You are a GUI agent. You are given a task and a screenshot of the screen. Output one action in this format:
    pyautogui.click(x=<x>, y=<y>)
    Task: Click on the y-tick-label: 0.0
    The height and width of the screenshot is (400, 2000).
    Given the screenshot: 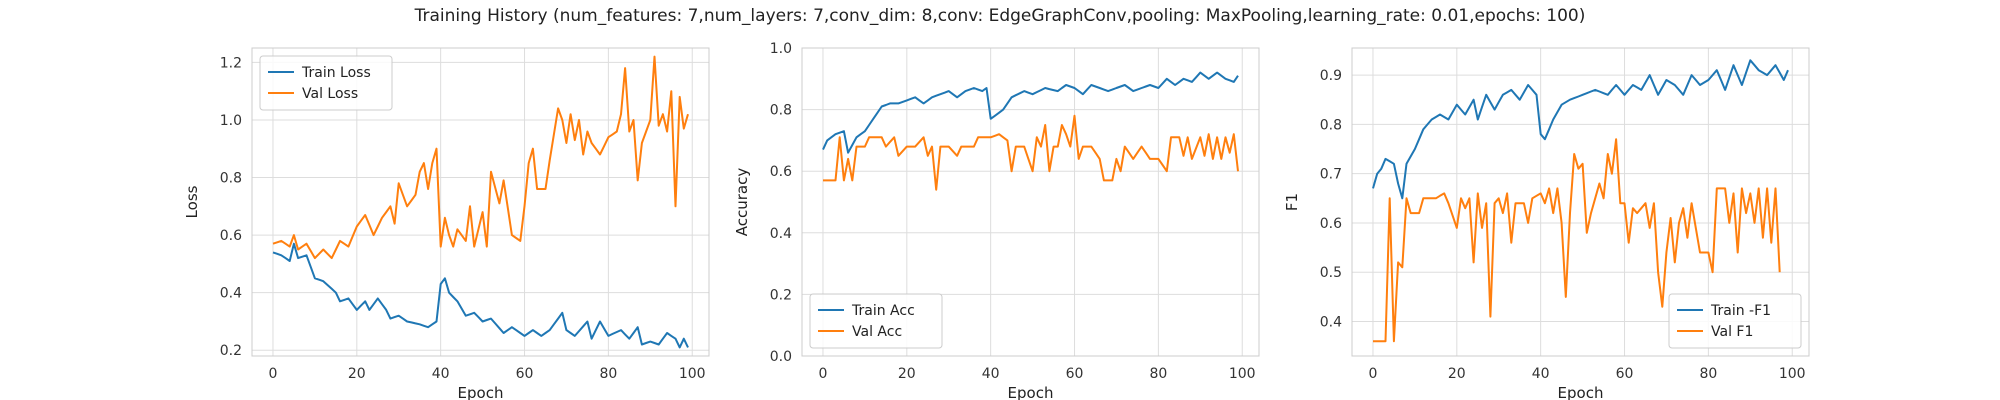 What is the action you would take?
    pyautogui.click(x=781, y=357)
    